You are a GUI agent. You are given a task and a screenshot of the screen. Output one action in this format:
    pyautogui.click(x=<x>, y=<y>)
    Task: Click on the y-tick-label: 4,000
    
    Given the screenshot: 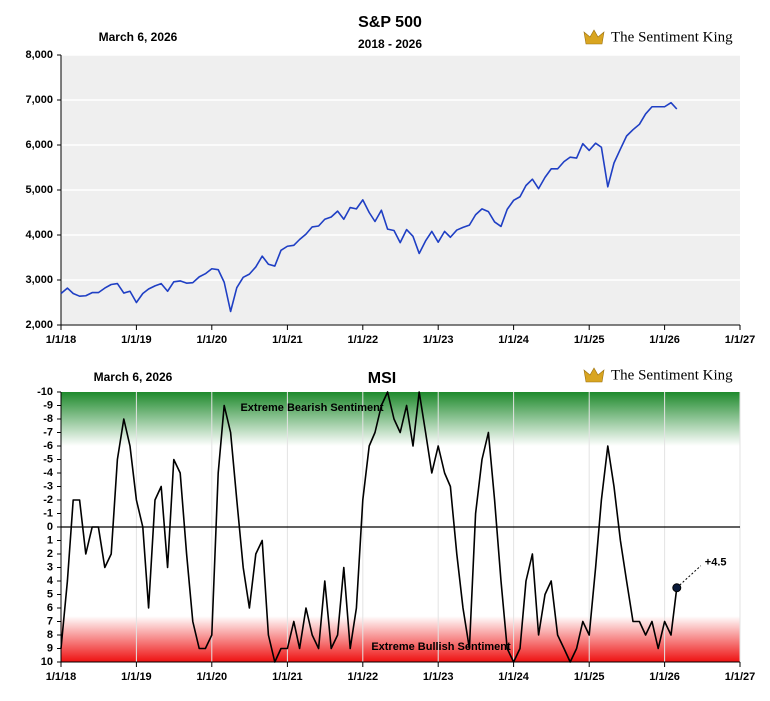 What is the action you would take?
    pyautogui.click(x=39, y=235)
    